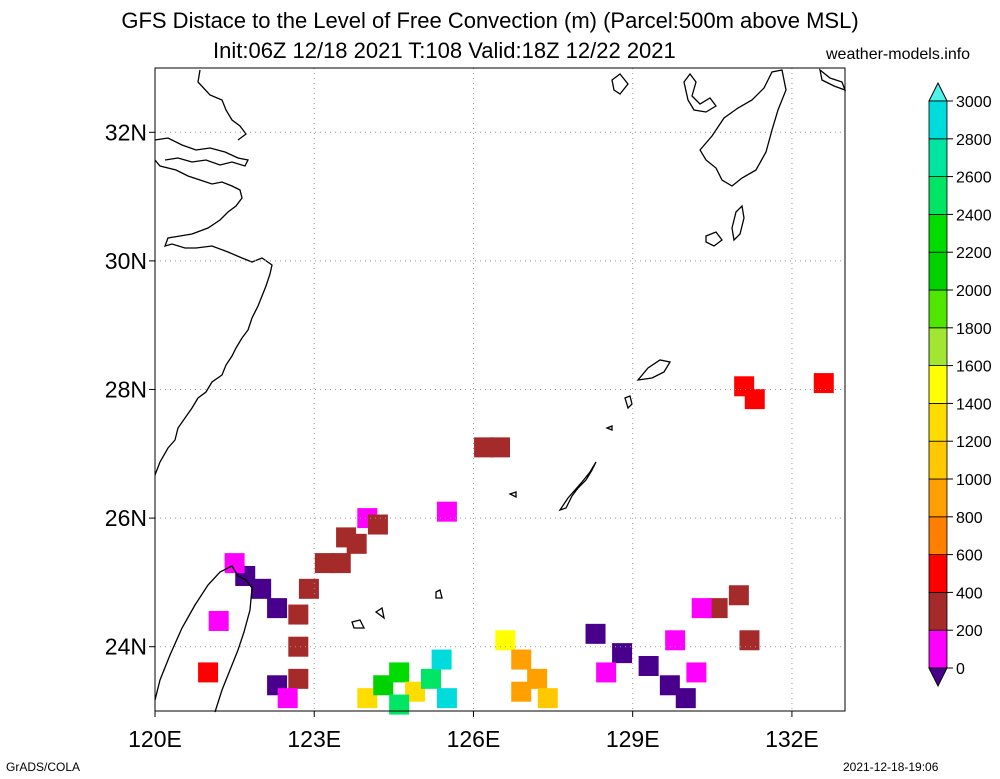 The image size is (1000, 779). Describe the element at coordinates (126, 390) in the screenshot. I see `y-tick-label: 28N` at that location.